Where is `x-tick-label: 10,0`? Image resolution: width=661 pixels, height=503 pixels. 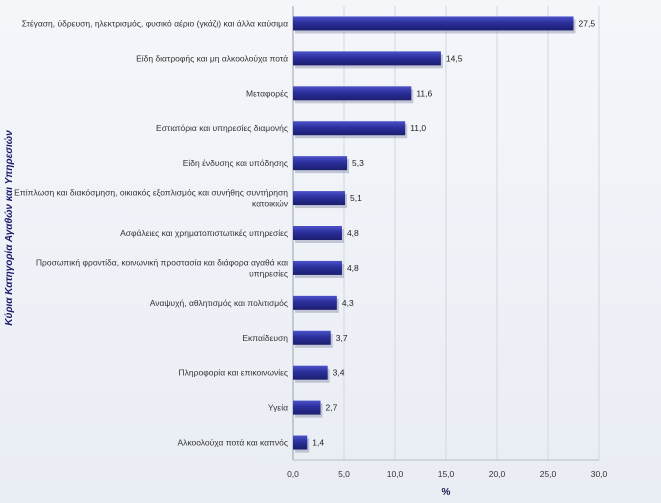
x-tick-label: 10,0 is located at coordinates (395, 474).